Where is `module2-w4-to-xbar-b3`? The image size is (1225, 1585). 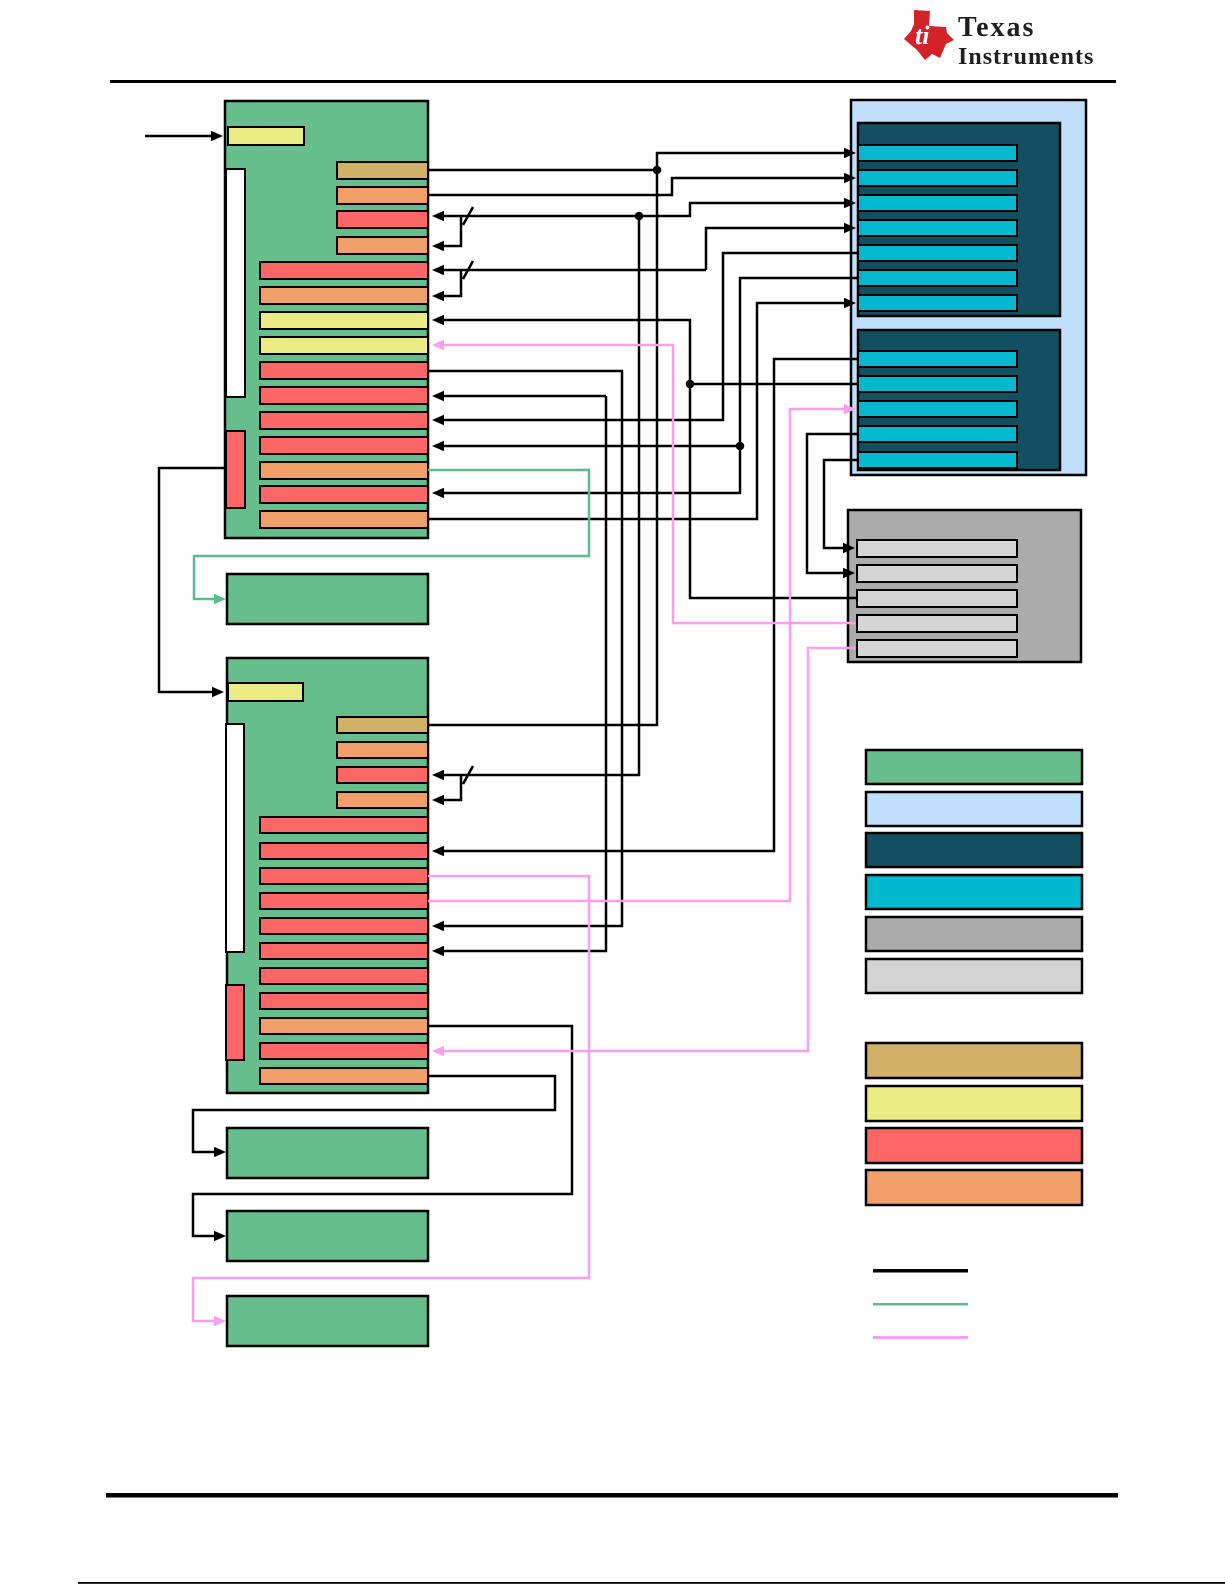
module2-w4-to-xbar-b3 is located at coordinates (637, 655).